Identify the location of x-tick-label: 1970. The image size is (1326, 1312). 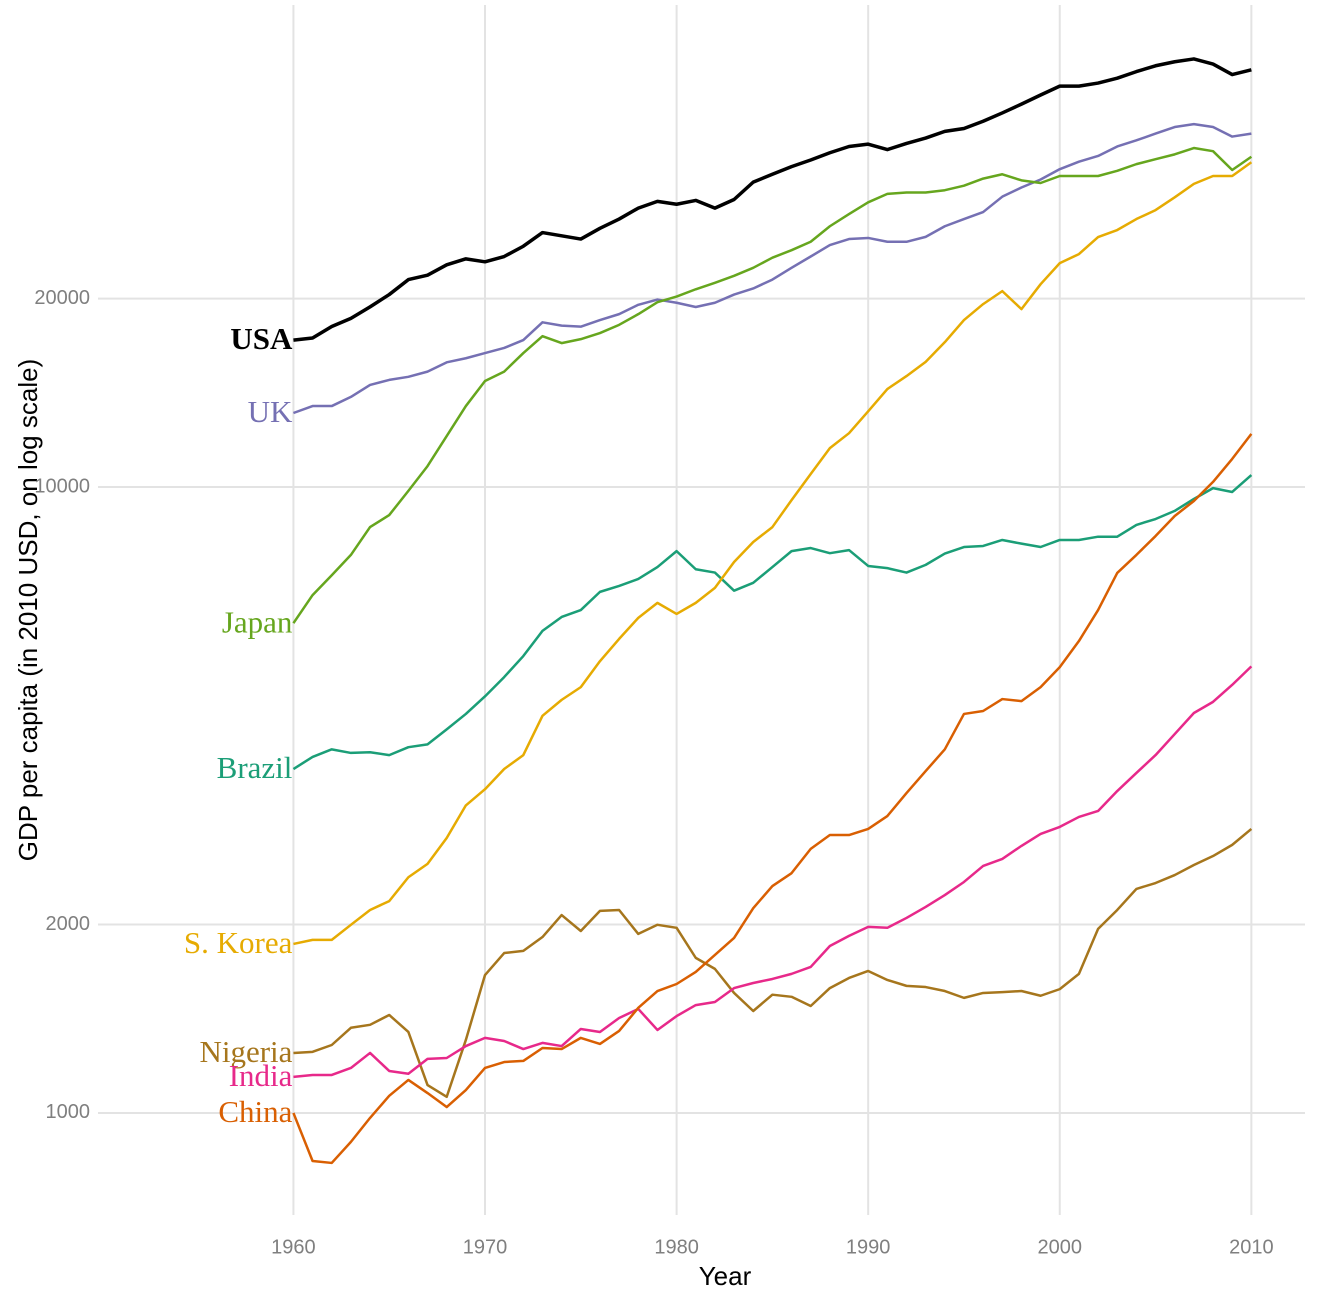
(485, 1247).